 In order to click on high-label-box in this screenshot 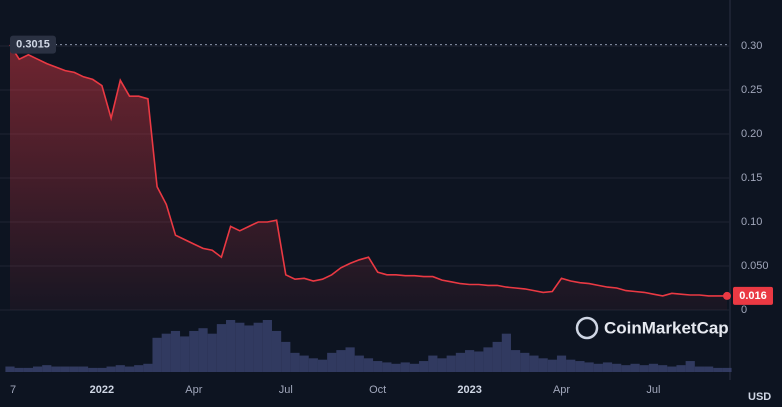, I will do `click(33, 44)`.